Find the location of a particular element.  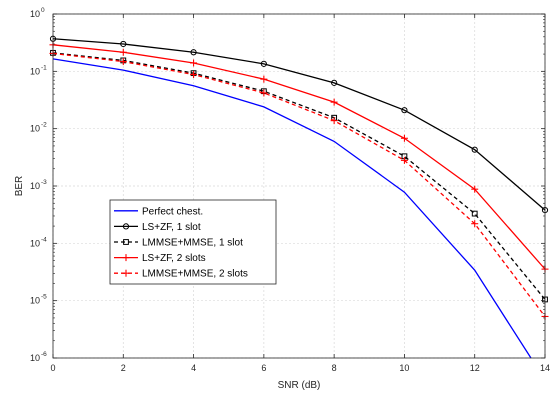

legend-item: LS+ZF, 2 slots is located at coordinates (160, 258).